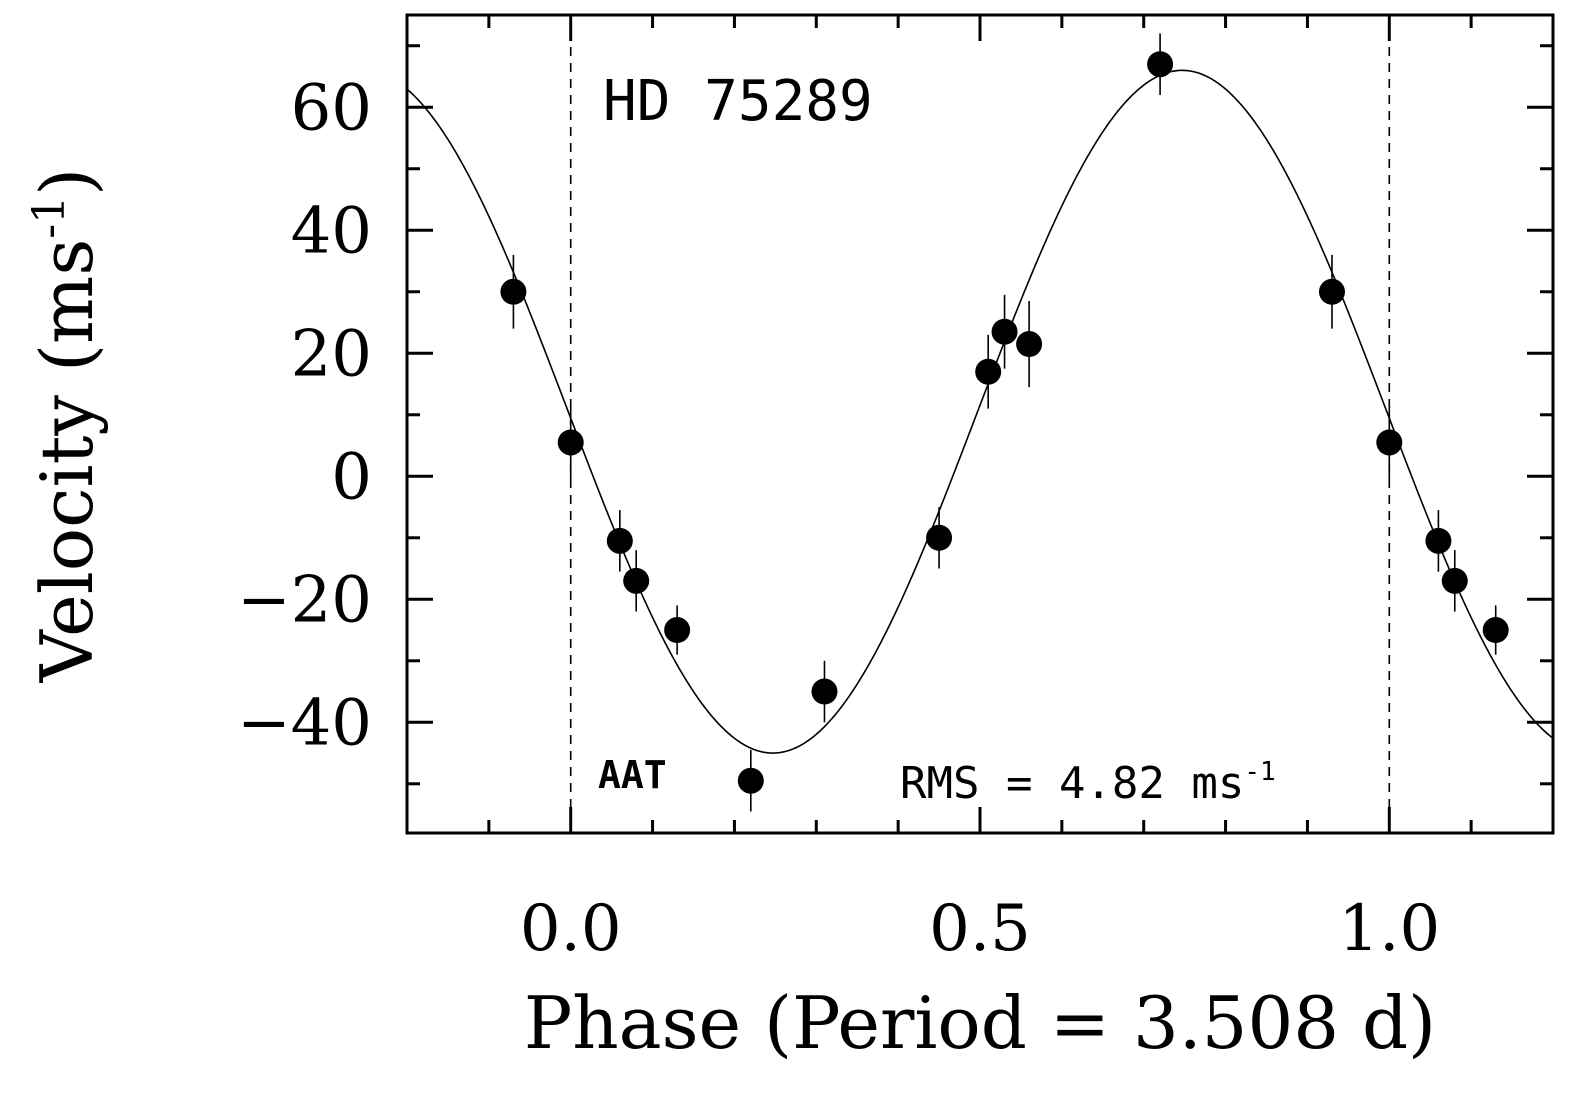 The image size is (1592, 1103). I want to click on y-tick-label: −20, so click(304, 600).